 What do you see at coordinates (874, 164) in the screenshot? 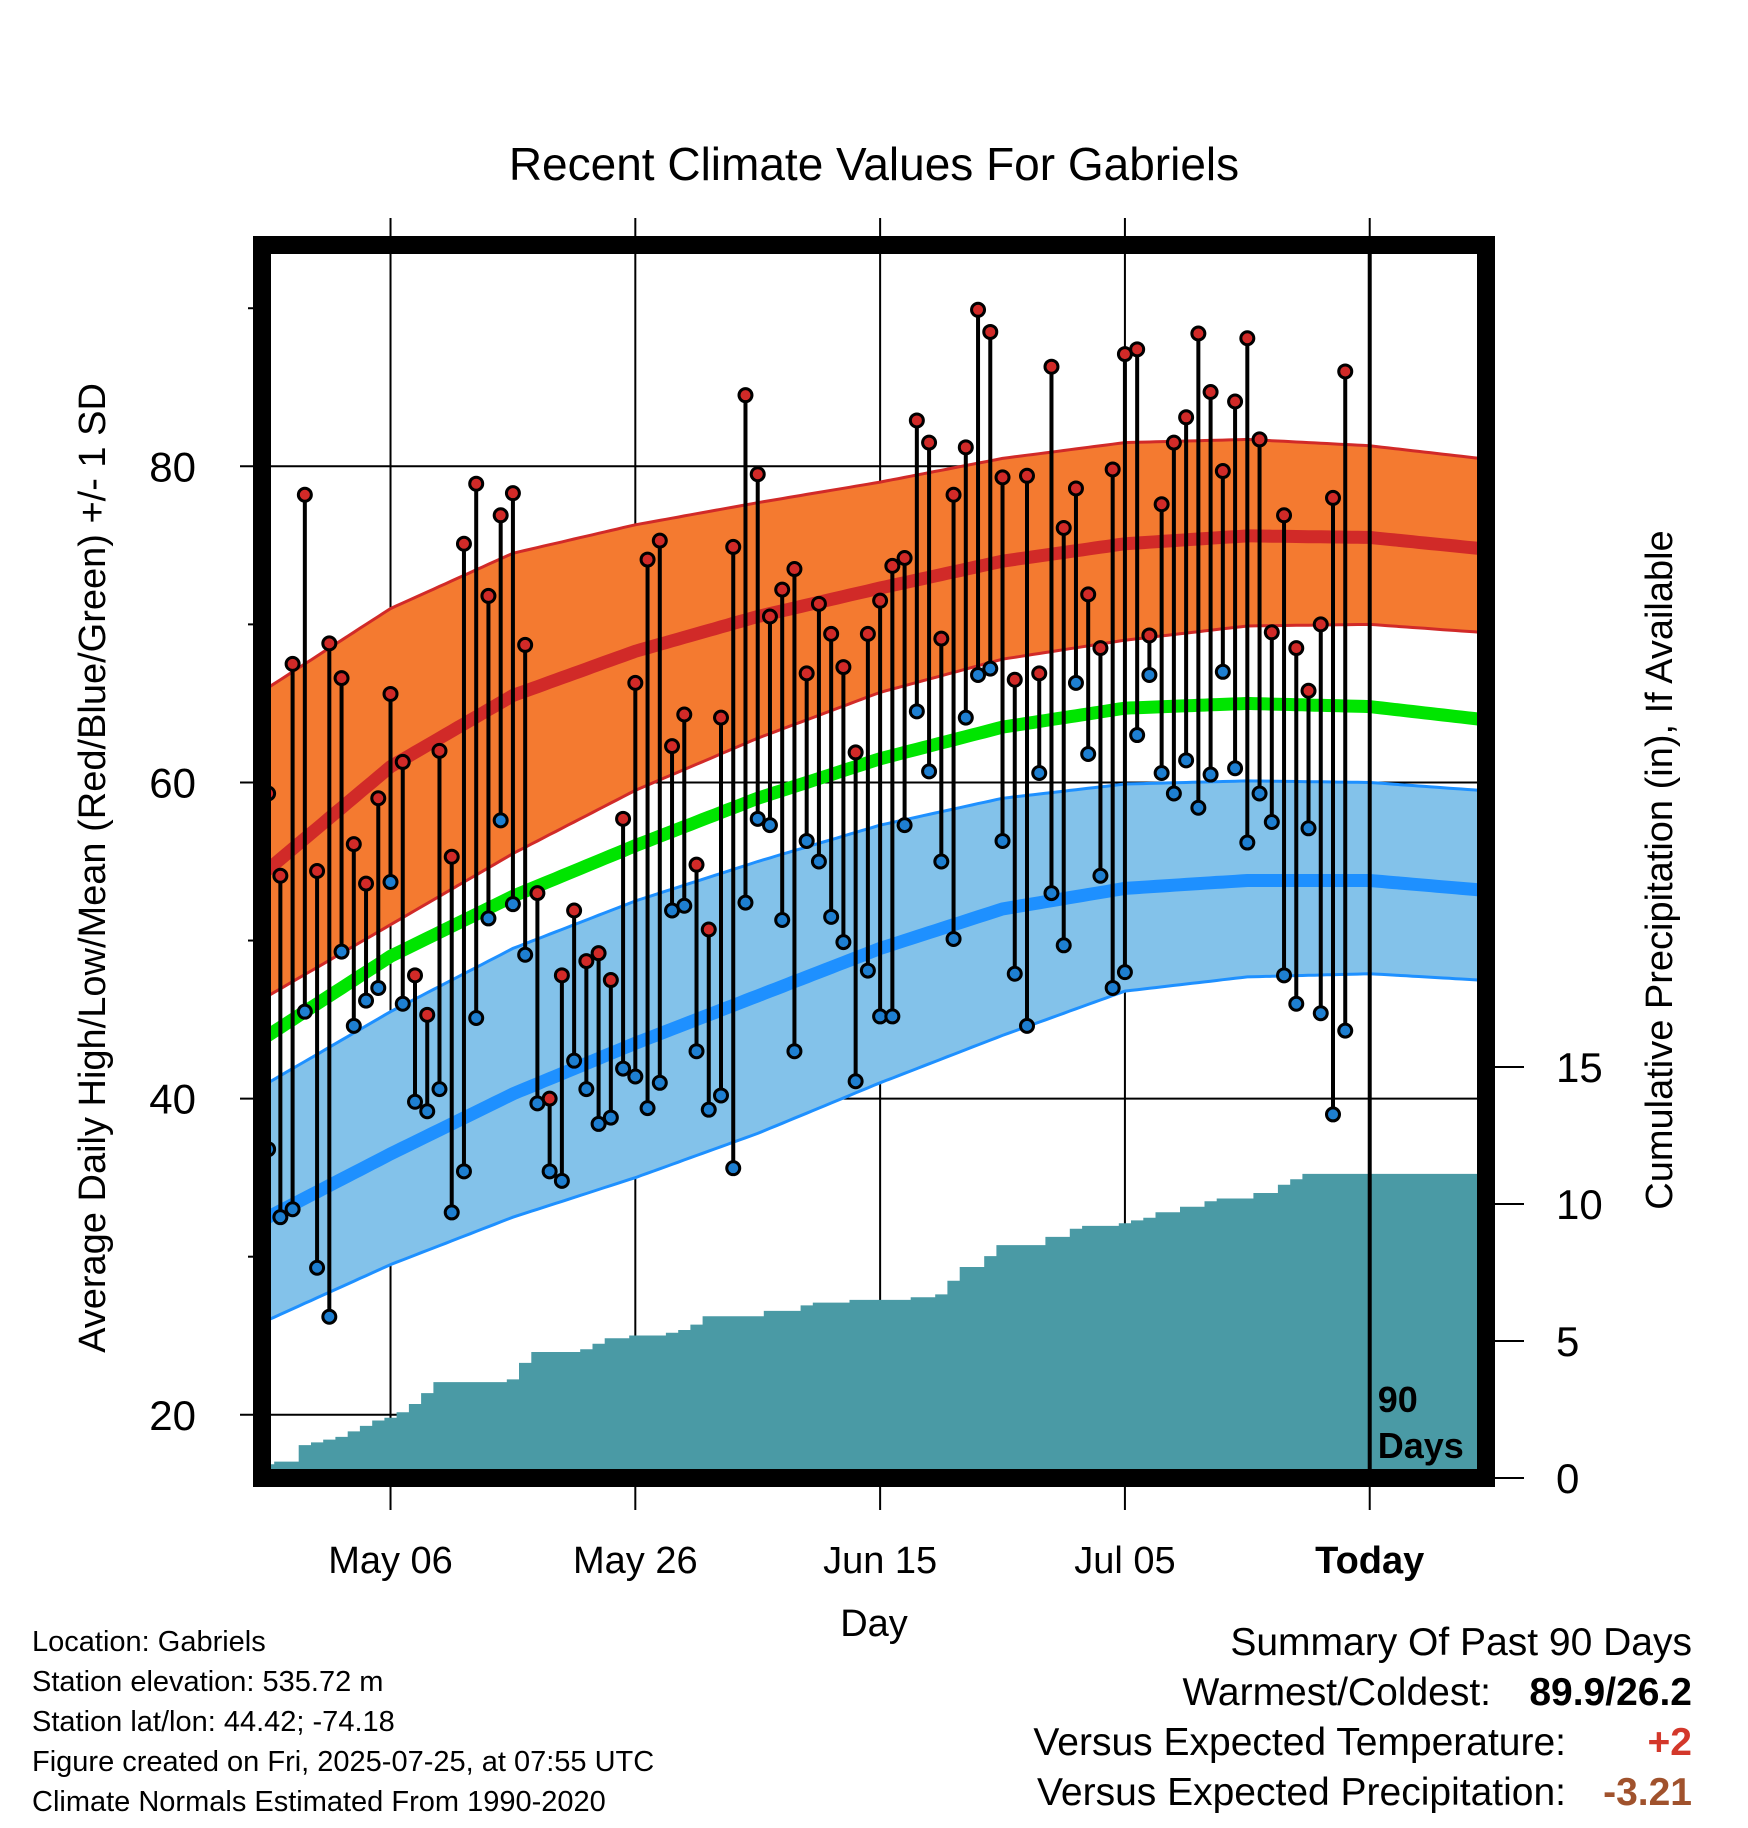
I see `chart-title: Recent Climate Values For Gabriels` at bounding box center [874, 164].